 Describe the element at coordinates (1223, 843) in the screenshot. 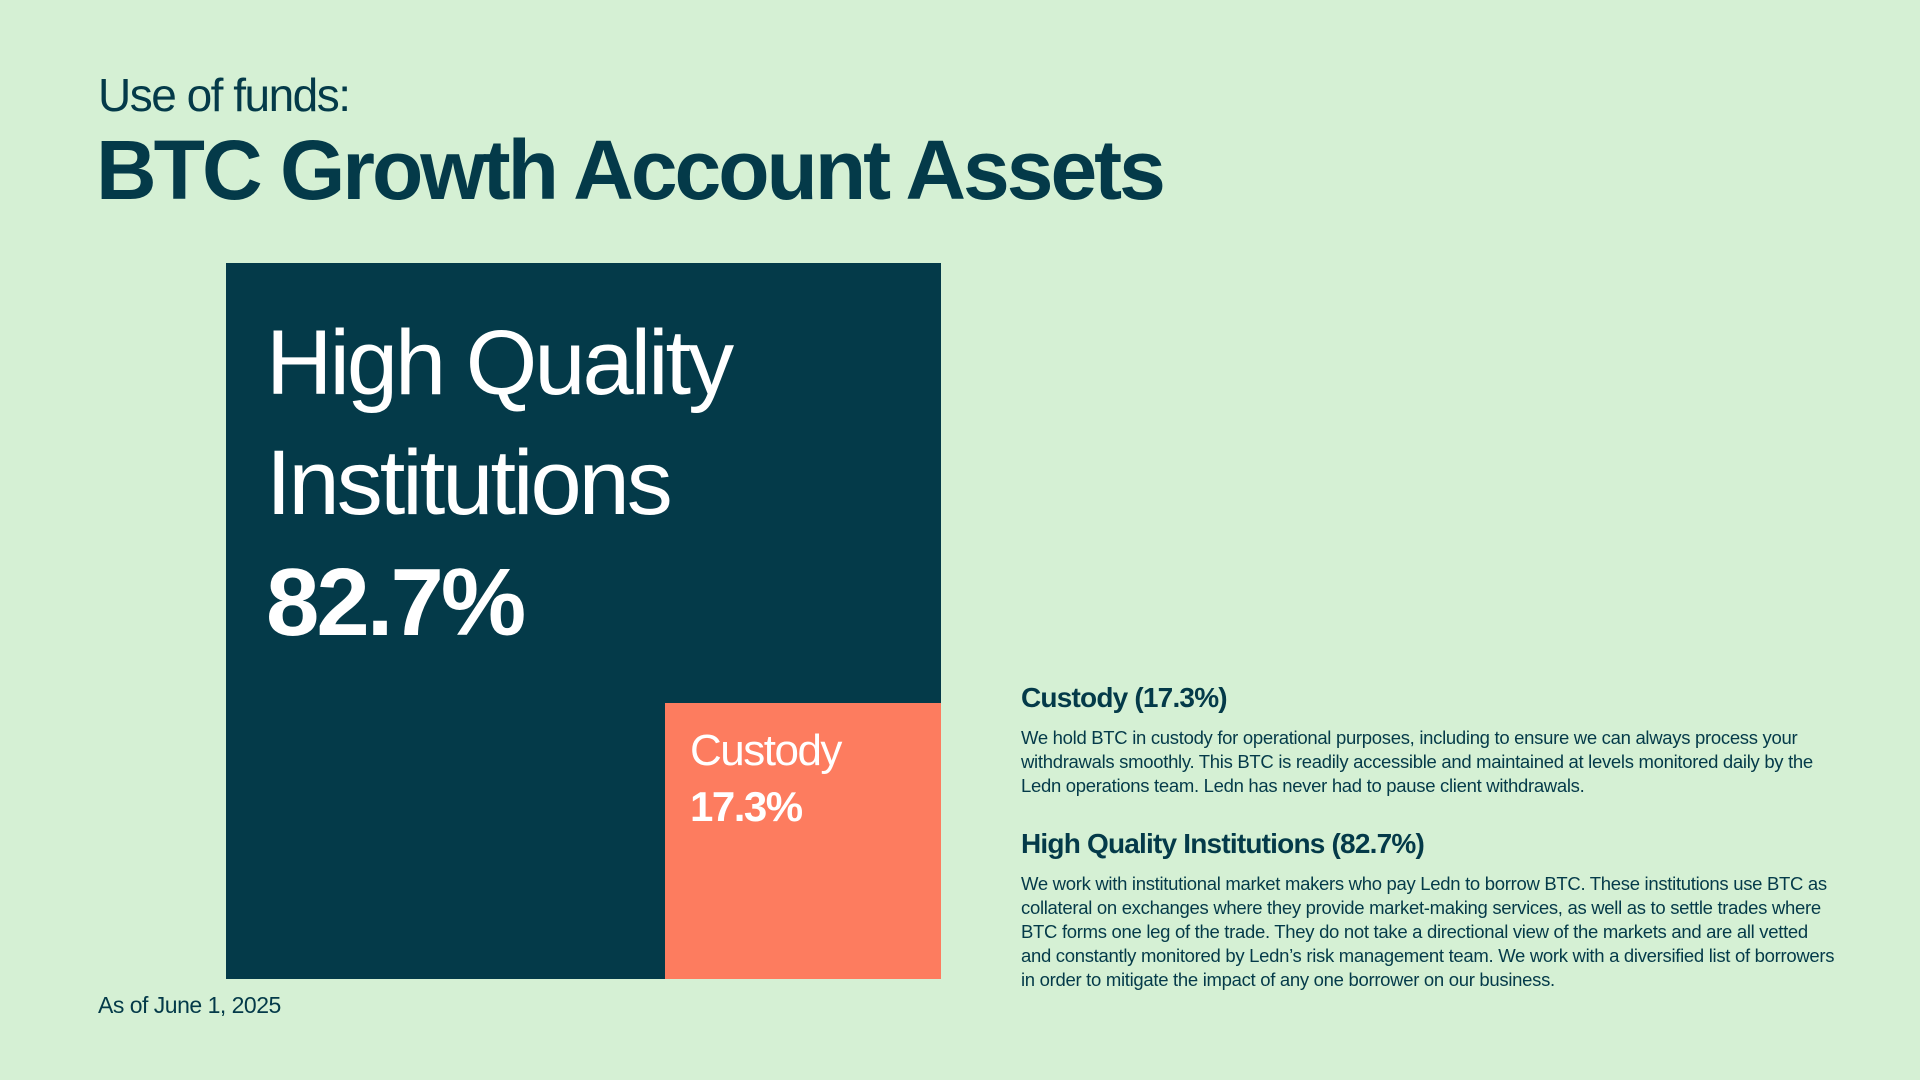

I see `note-heading: High Quality Institutions (82.7%)` at that location.